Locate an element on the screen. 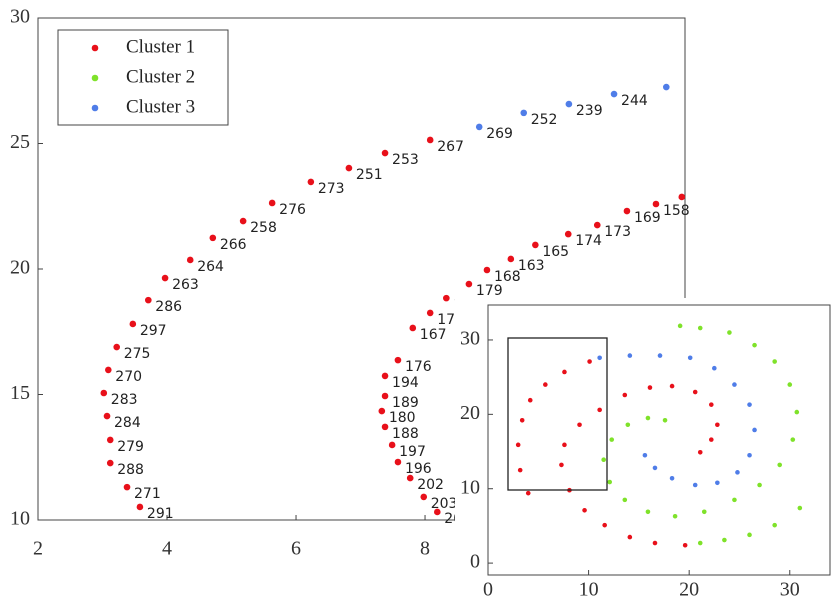 The image size is (835, 602). point-label: 179 is located at coordinates (489, 291).